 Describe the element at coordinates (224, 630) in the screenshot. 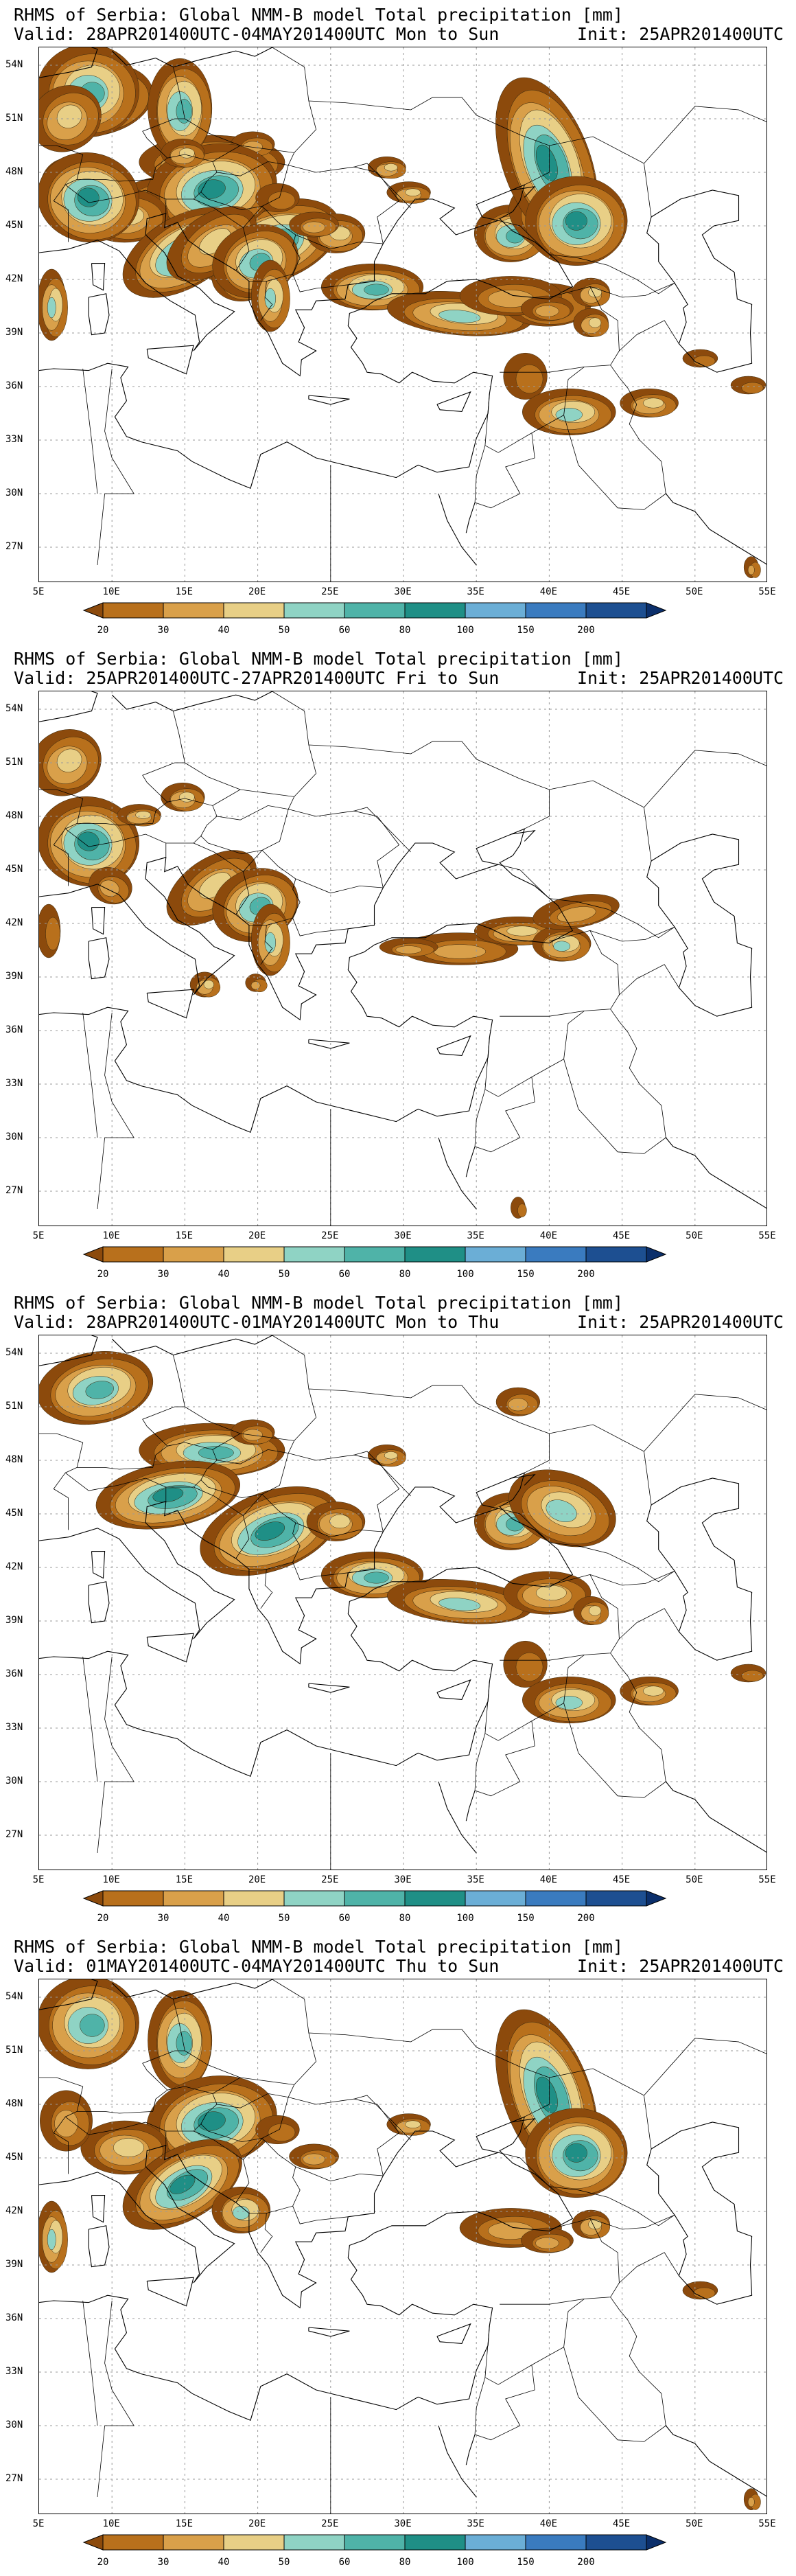

I see `colorbar-level-label: 40` at that location.